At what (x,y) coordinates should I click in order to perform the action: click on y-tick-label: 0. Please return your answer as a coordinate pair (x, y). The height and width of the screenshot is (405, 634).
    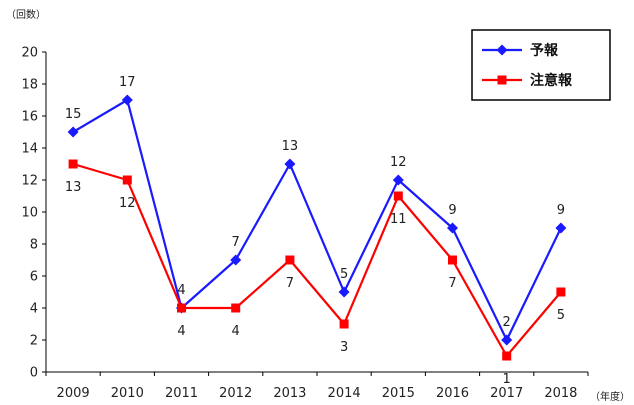
    Looking at the image, I should click on (34, 373).